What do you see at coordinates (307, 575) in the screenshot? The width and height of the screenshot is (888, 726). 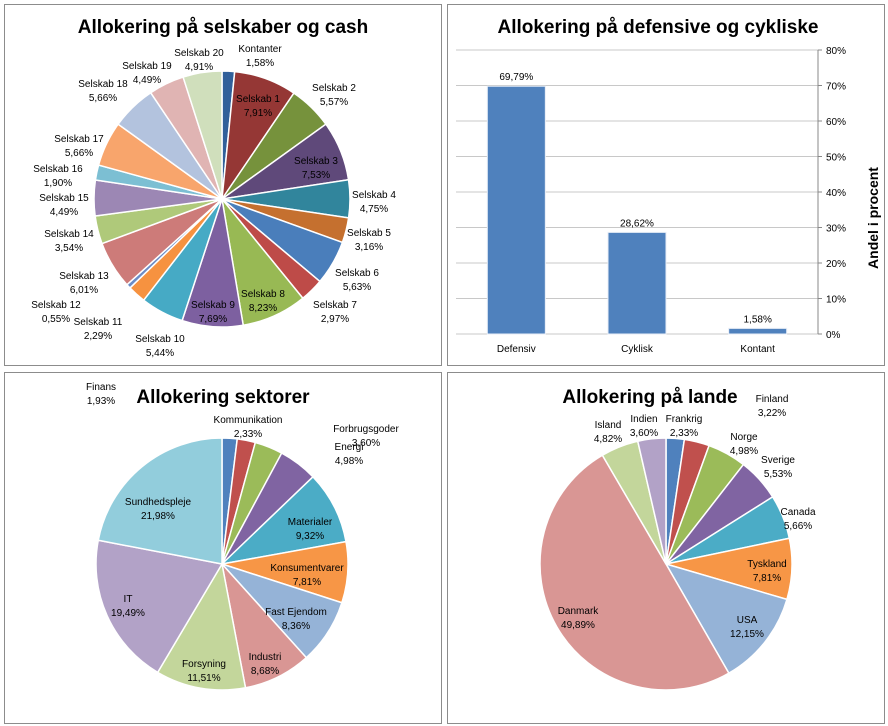 I see `data-label: Konsumentvarer 7,81%` at bounding box center [307, 575].